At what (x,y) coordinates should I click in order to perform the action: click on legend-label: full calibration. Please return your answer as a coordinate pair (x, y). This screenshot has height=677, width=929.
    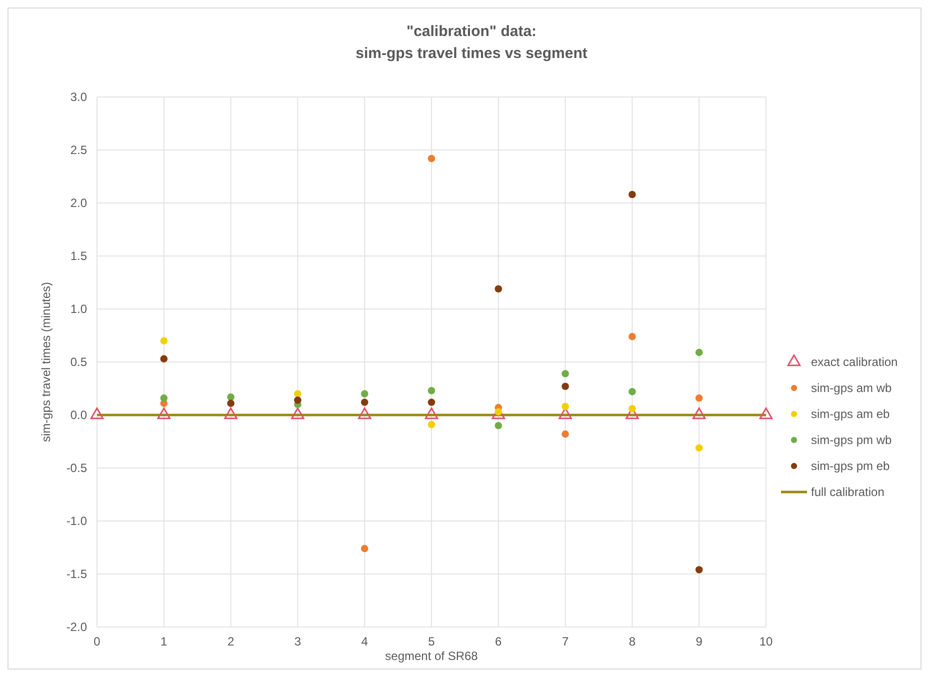
    Looking at the image, I should click on (847, 492).